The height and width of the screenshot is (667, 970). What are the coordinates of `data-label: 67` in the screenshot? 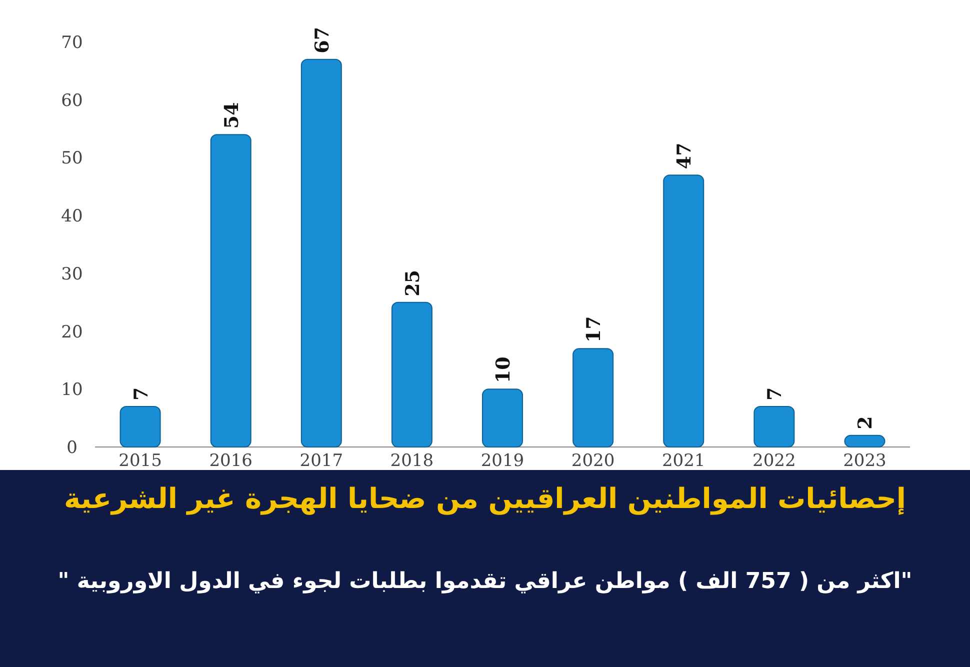 It's located at (322, 40).